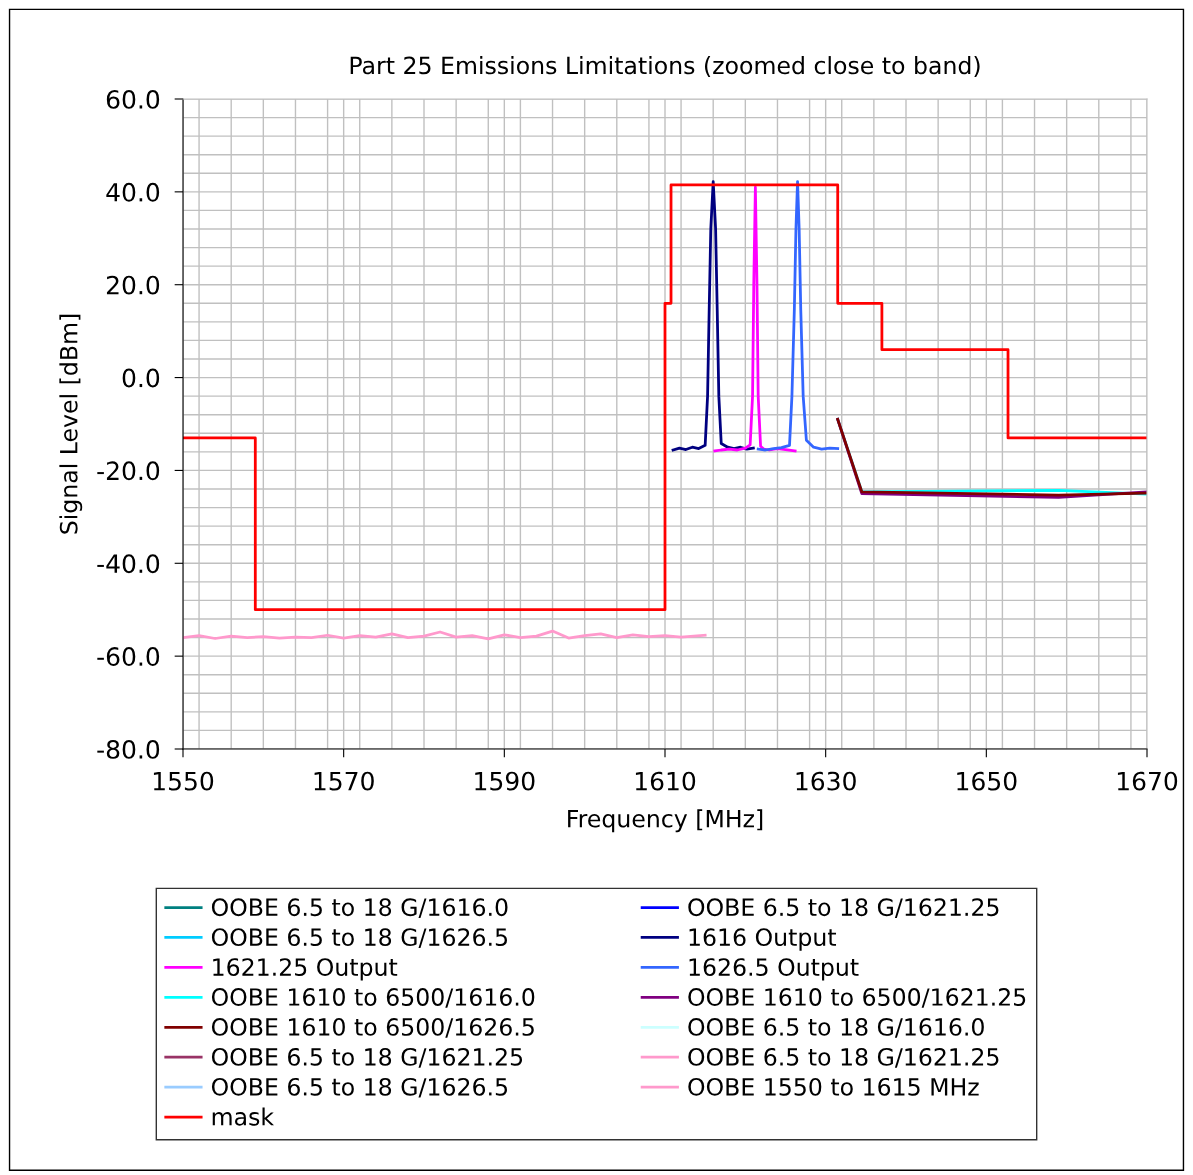 The width and height of the screenshot is (1193, 1175). Describe the element at coordinates (826, 781) in the screenshot. I see `x-tick-label: 1630` at that location.